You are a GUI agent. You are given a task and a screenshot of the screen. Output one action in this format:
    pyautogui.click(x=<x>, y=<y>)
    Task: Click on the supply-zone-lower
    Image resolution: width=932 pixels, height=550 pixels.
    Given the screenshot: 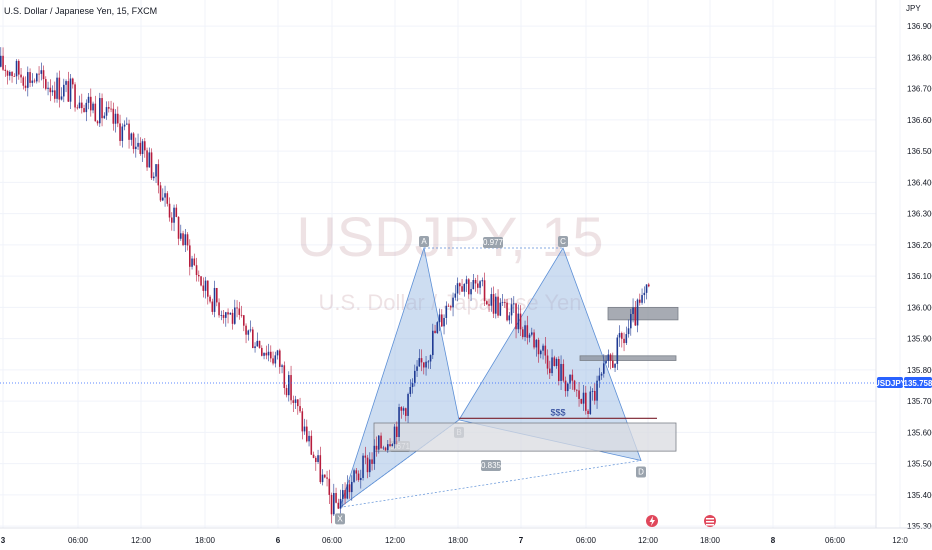 What is the action you would take?
    pyautogui.click(x=628, y=358)
    